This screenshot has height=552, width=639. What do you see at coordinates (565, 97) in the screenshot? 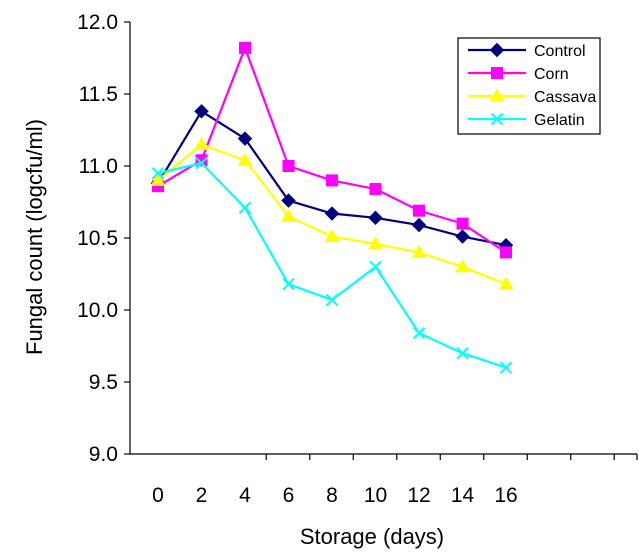
I see `legend-label: Cassava` at bounding box center [565, 97].